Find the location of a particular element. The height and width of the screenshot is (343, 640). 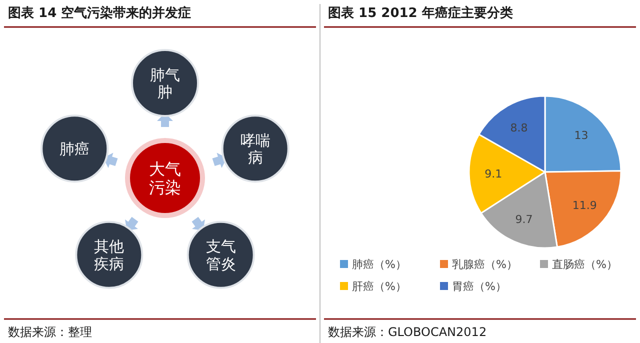

category-label: 支气管炎 is located at coordinates (221, 255).